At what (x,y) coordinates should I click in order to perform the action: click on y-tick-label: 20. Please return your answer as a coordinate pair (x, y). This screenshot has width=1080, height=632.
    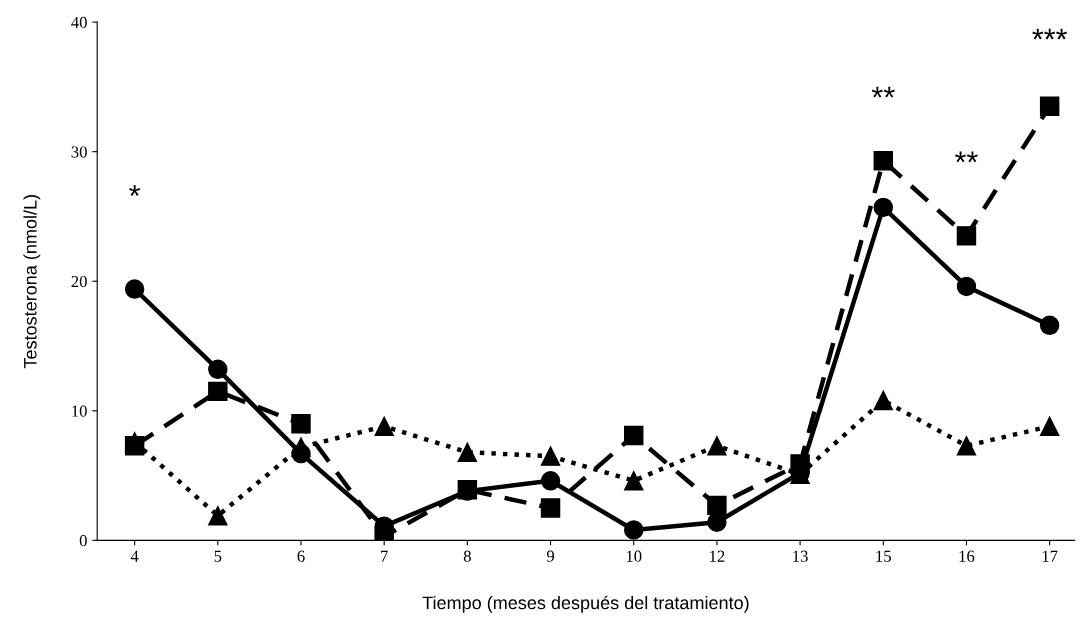
    Looking at the image, I should click on (79, 281).